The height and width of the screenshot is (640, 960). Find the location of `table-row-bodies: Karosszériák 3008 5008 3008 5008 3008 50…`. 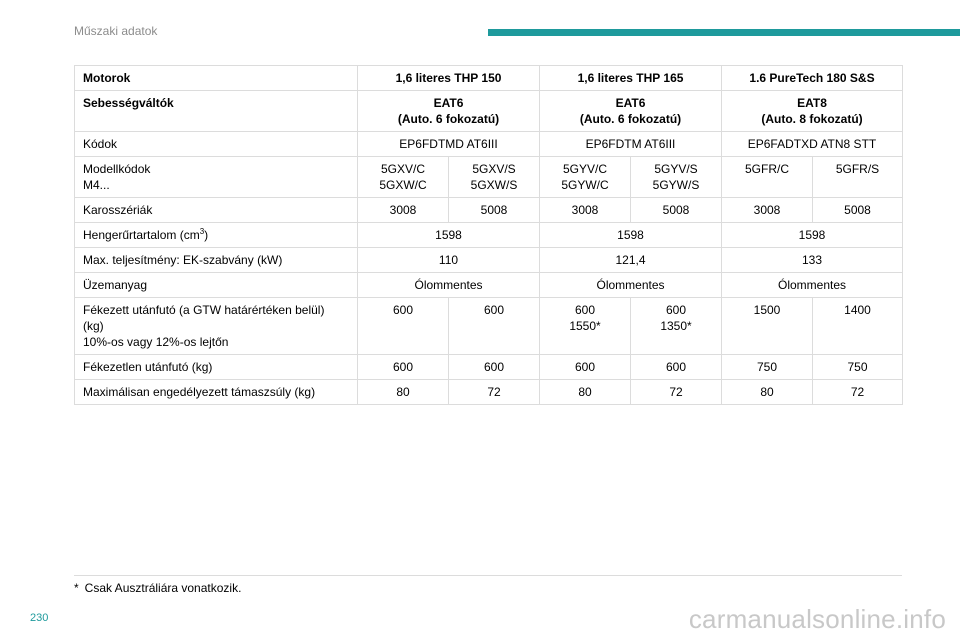

table-row-bodies: Karosszériák 3008 5008 3008 5008 3008 50… is located at coordinates (488, 210).